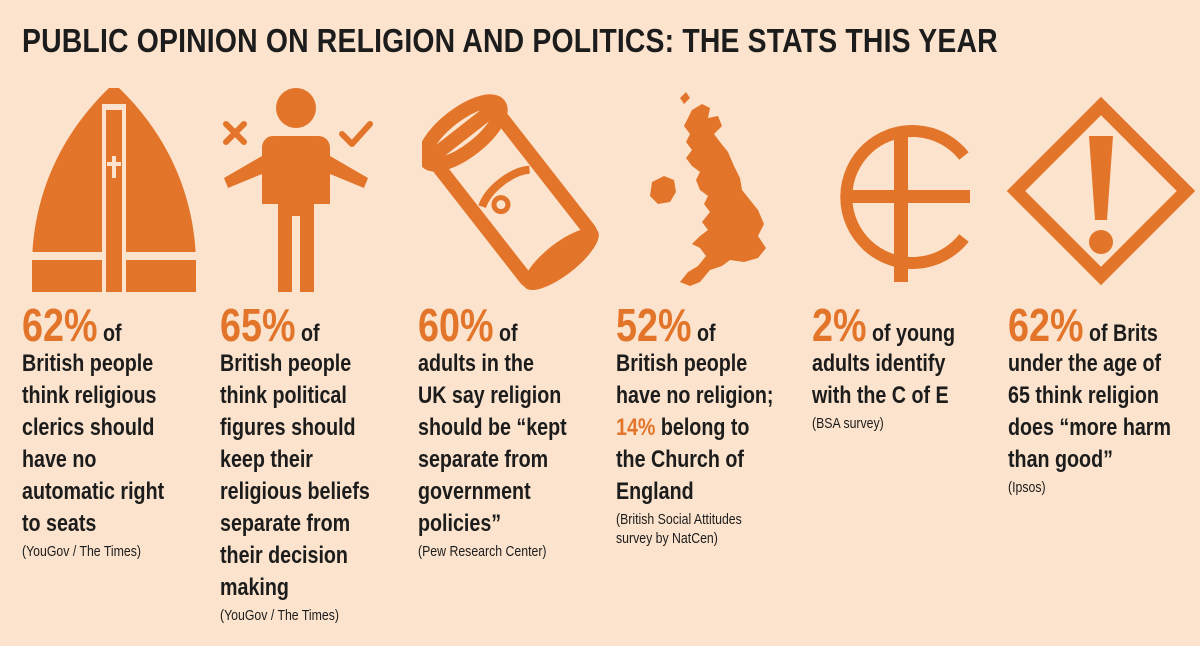 The height and width of the screenshot is (646, 1200). I want to click on epsilon-cross-icon, so click(904, 191).